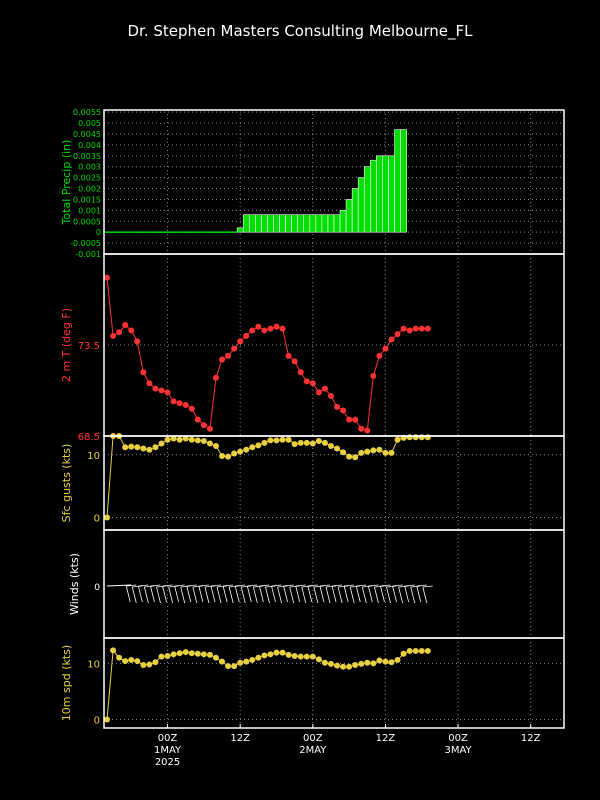 The height and width of the screenshot is (800, 600). I want to click on precip-ylabel: Total Precip (in), so click(66, 183).